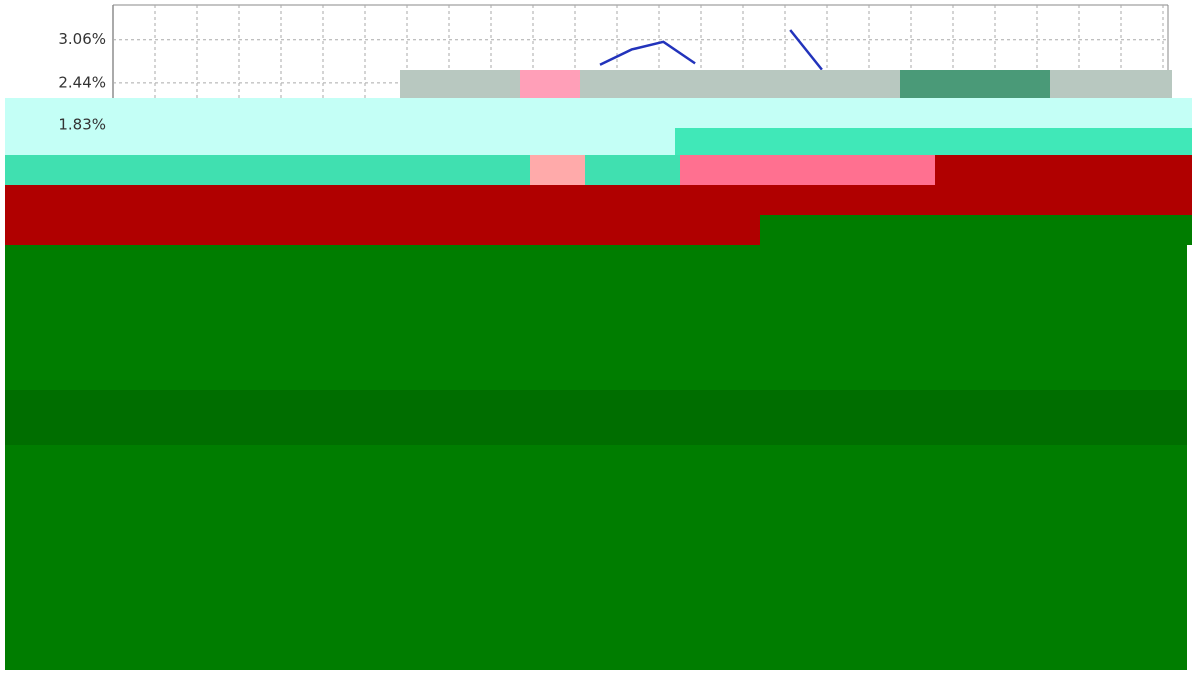 This screenshot has height=673, width=1192. I want to click on plot, so click(711, 50).